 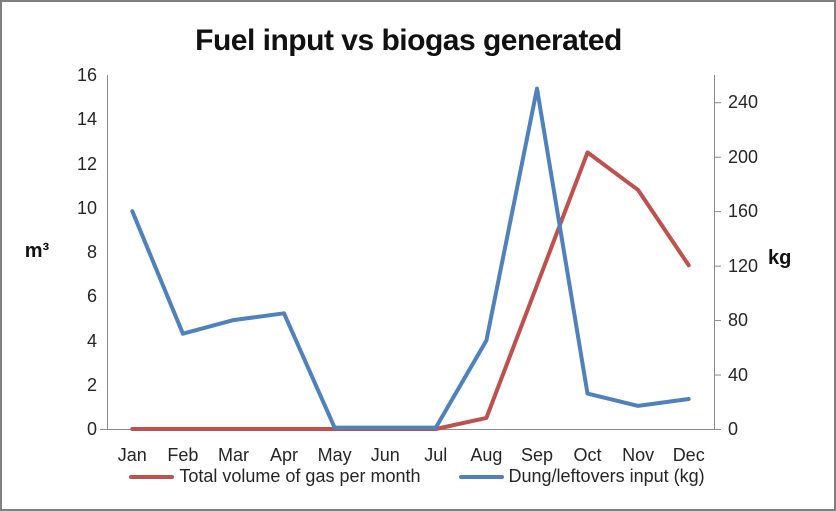 I want to click on y-axis-left-tick-label: 4, so click(x=91, y=341).